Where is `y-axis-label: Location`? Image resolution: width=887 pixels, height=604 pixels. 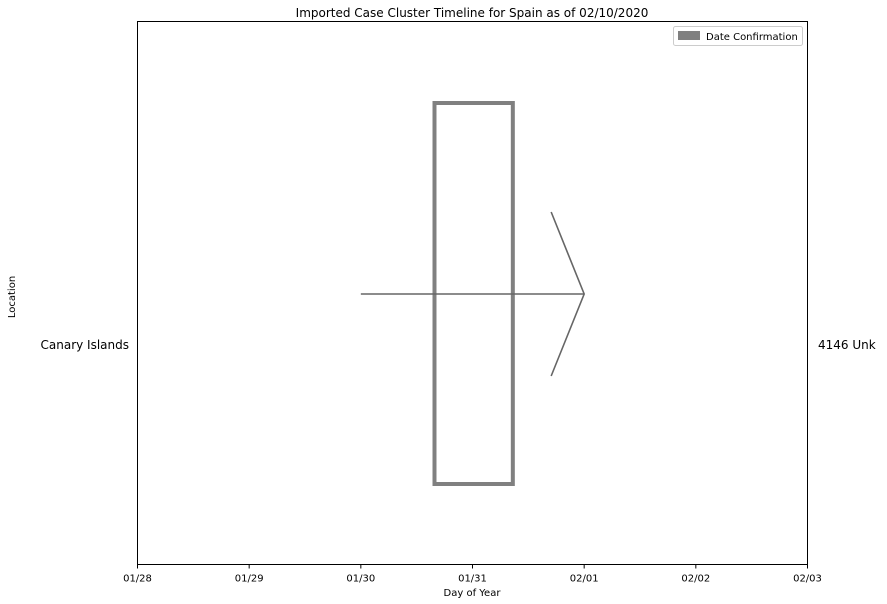
y-axis-label: Location is located at coordinates (12, 297).